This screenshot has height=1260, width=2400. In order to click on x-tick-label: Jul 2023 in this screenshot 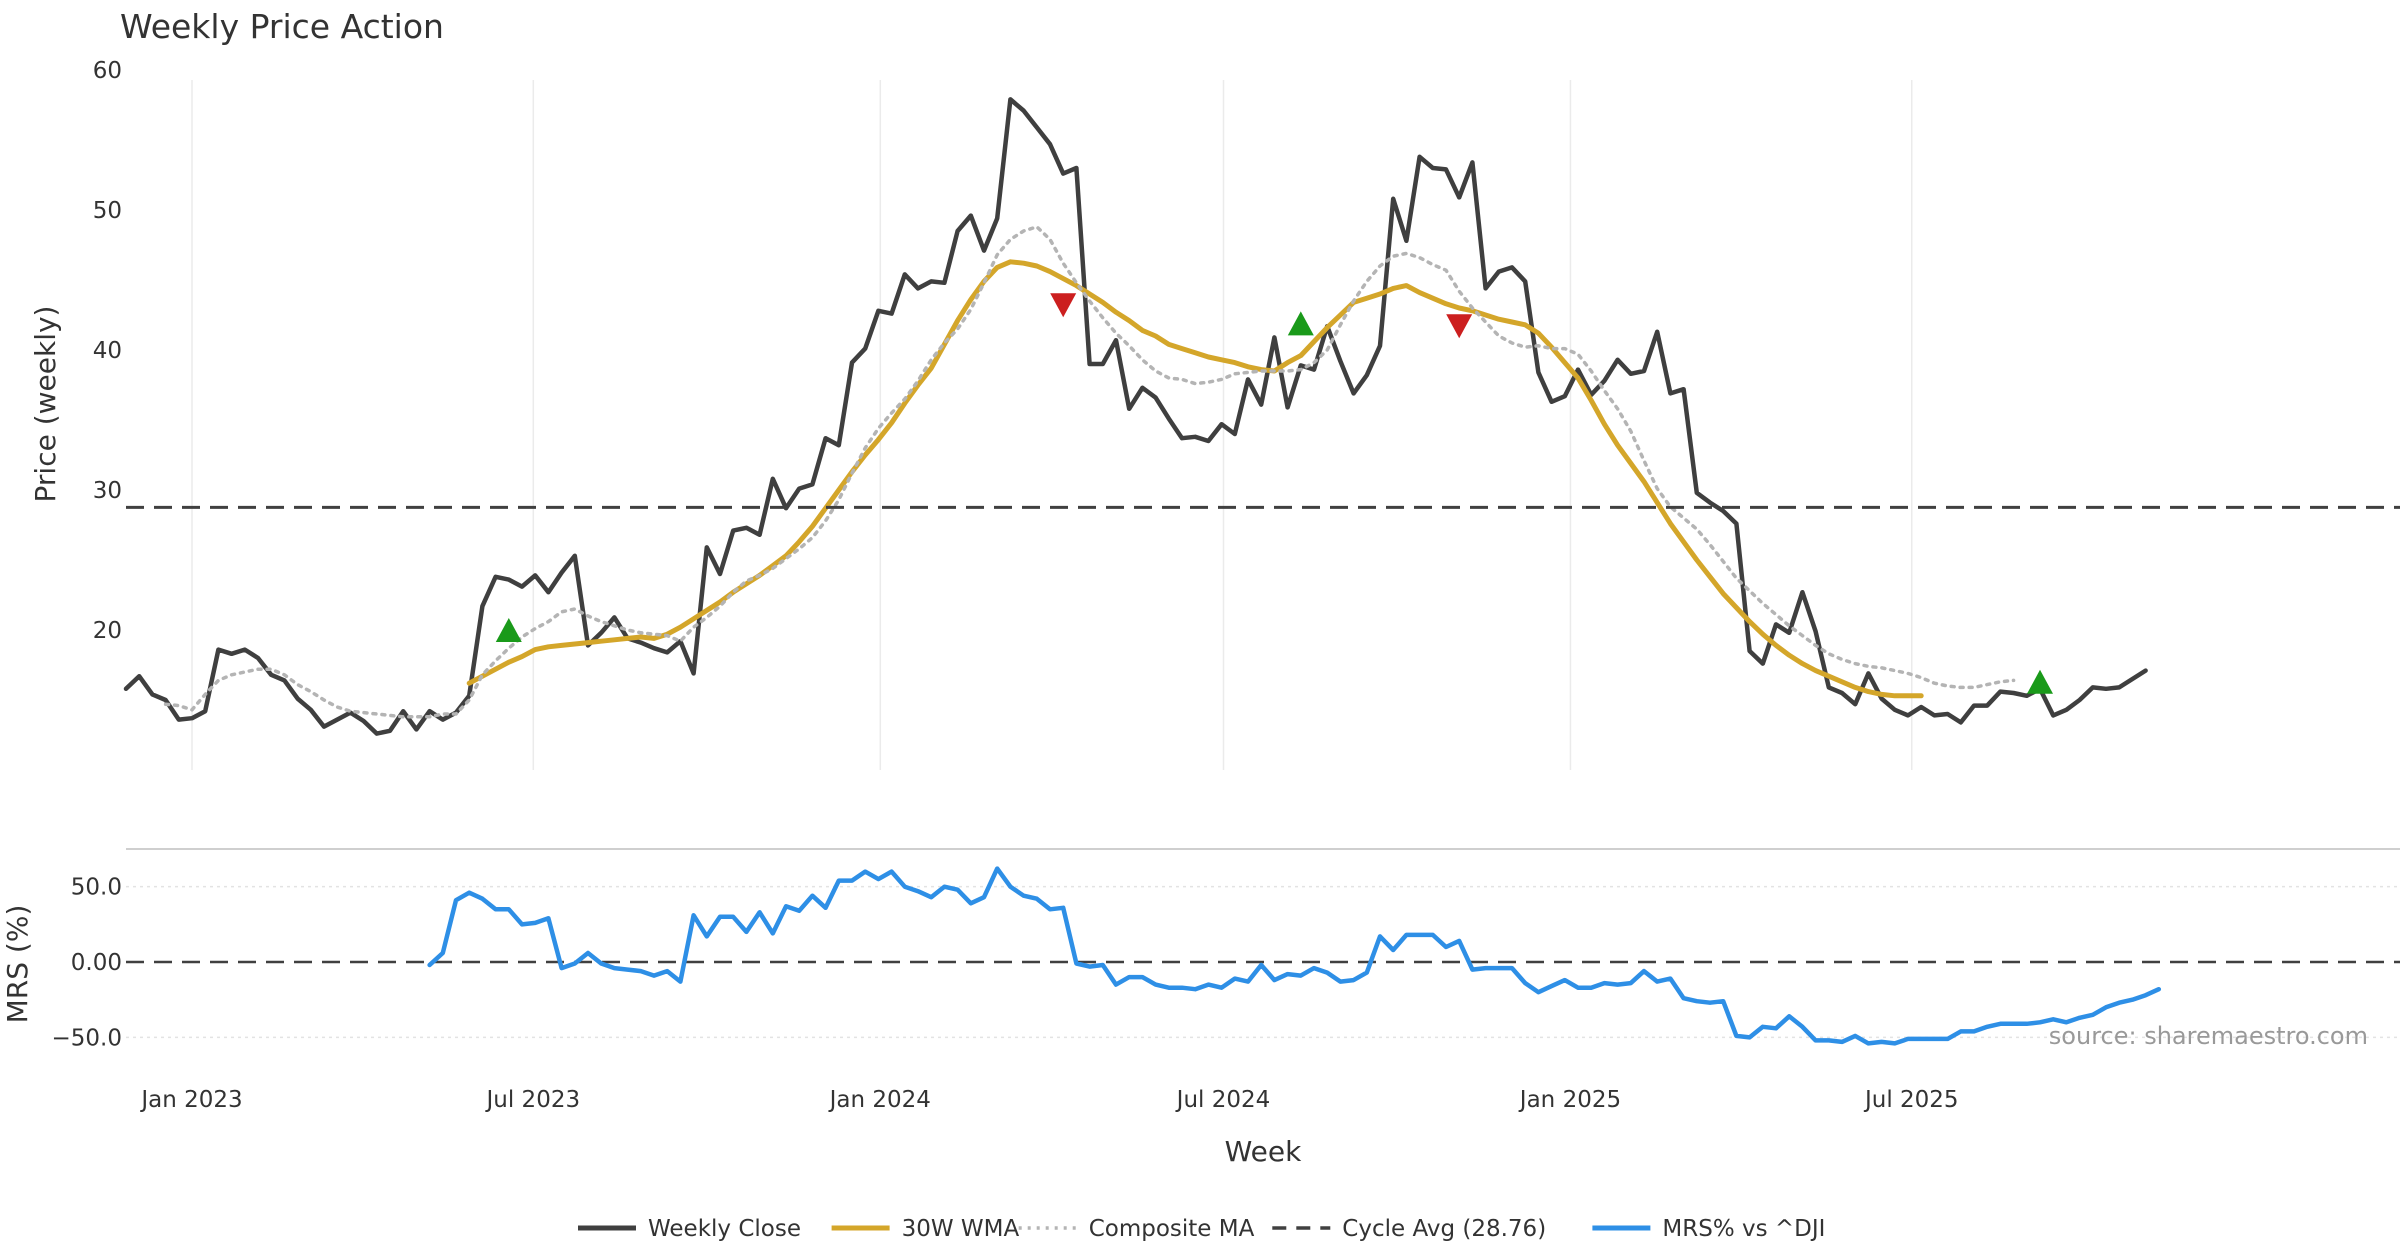, I will do `click(533, 1100)`.